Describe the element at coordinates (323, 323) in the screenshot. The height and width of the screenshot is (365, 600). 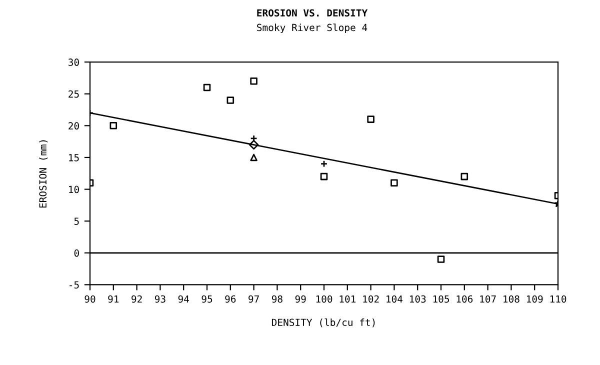
I see `x-axis-title: DENSITY (lb/cu ft)` at that location.